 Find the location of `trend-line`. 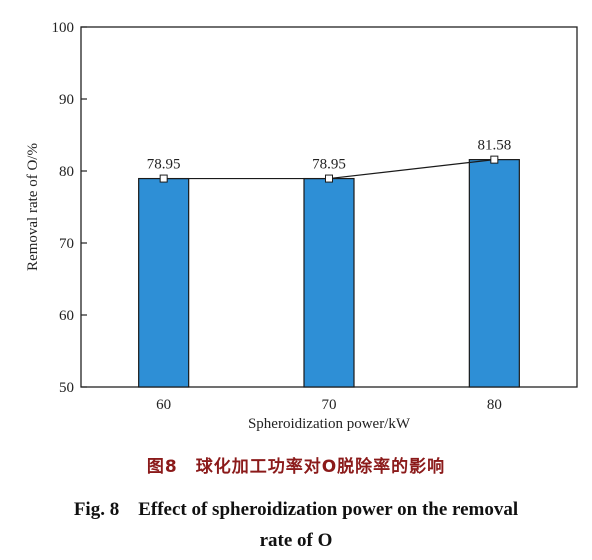

trend-line is located at coordinates (329, 169).